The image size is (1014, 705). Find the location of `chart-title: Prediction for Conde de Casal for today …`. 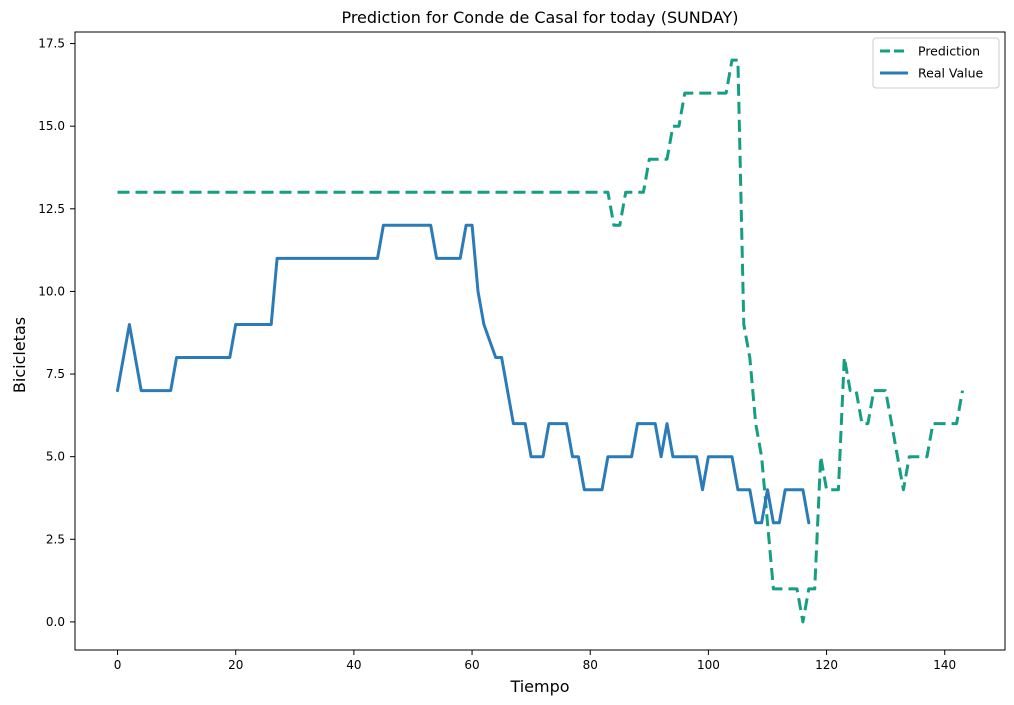

chart-title: Prediction for Conde de Casal for today … is located at coordinates (539, 17).